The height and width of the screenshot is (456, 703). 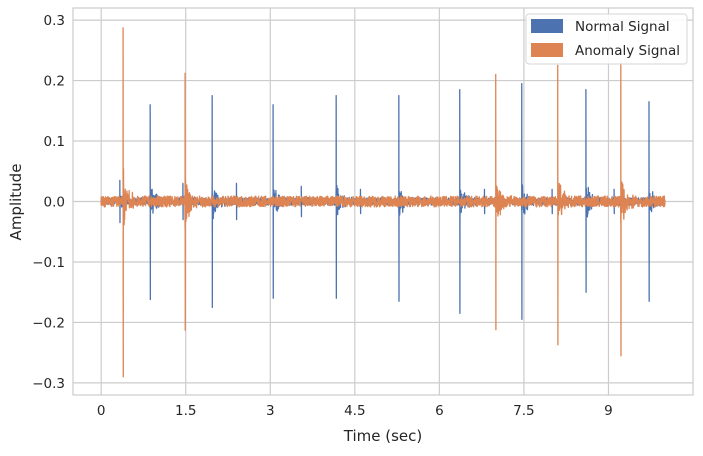 What do you see at coordinates (48, 384) in the screenshot?
I see `y-tick-label: −0.3` at bounding box center [48, 384].